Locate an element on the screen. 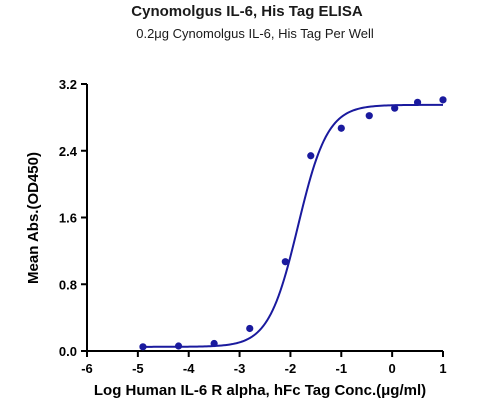 The image size is (495, 400). y-tick-label: 0.0 is located at coordinates (68, 351).